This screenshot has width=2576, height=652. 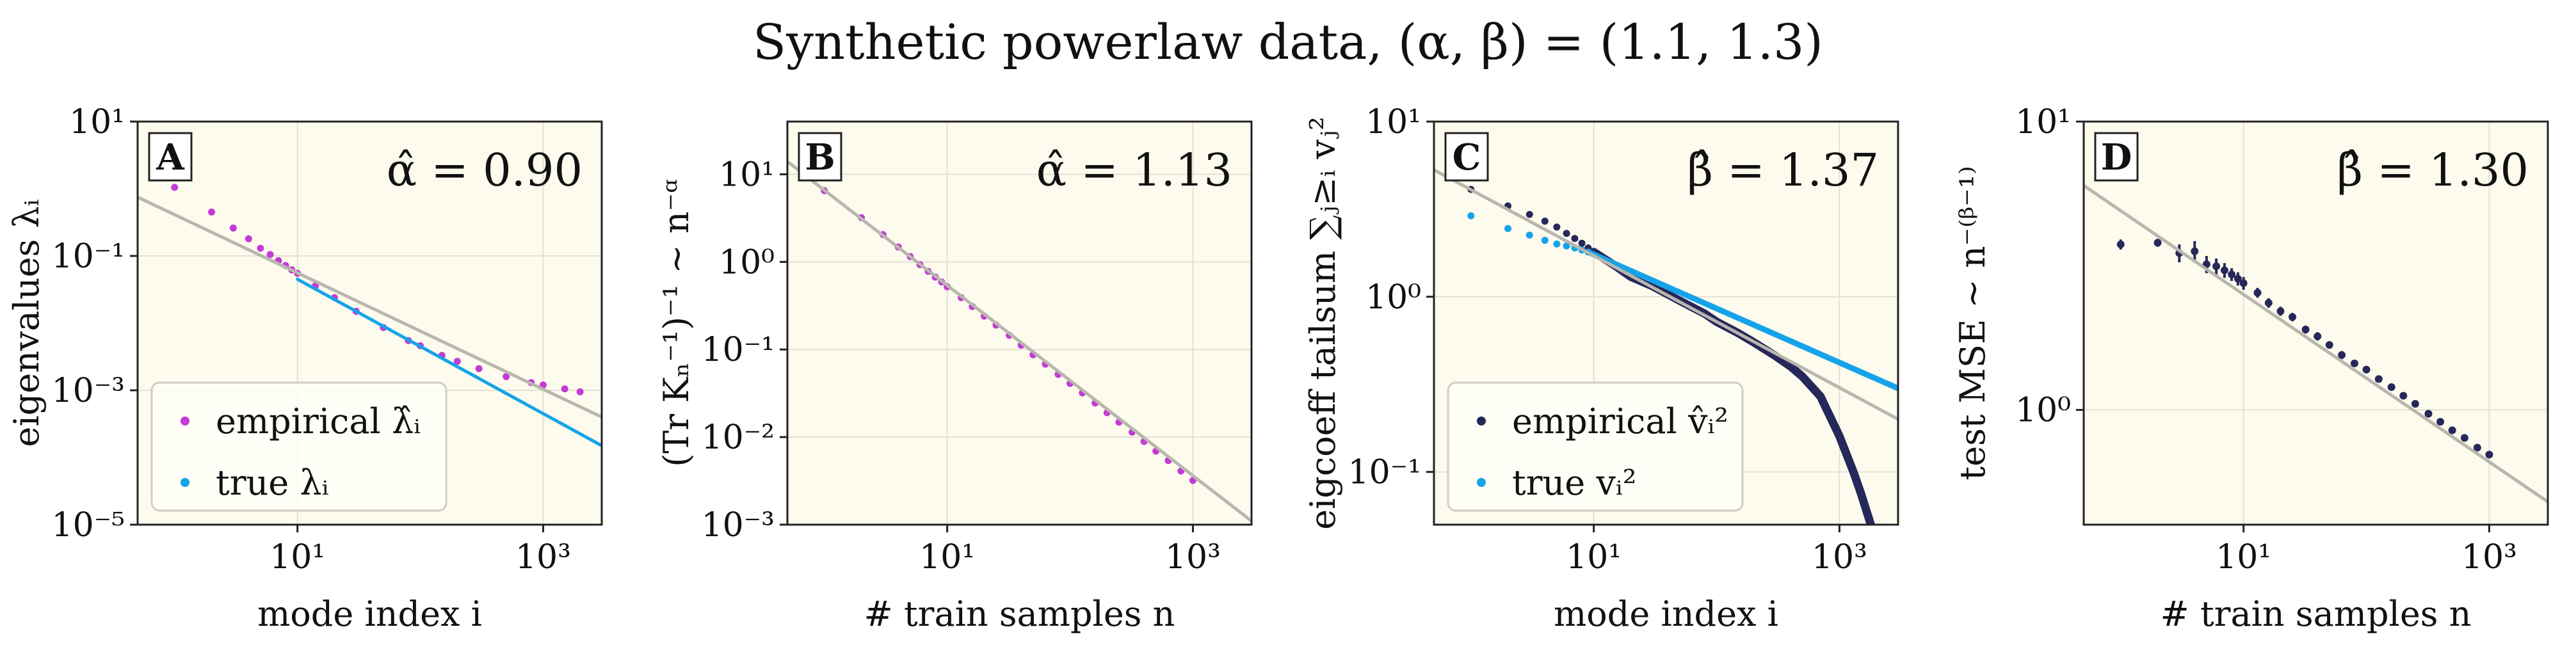 What do you see at coordinates (318, 421) in the screenshot?
I see `legend-label: empirical λ̂ᵢ` at bounding box center [318, 421].